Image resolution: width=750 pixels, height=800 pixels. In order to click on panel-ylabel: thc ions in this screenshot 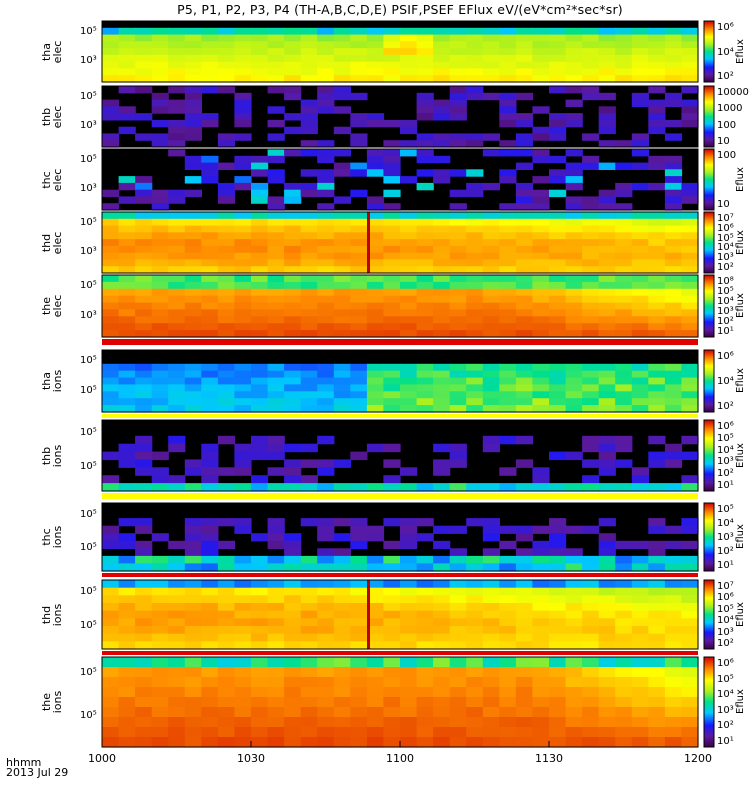, I will do `click(52, 537)`.